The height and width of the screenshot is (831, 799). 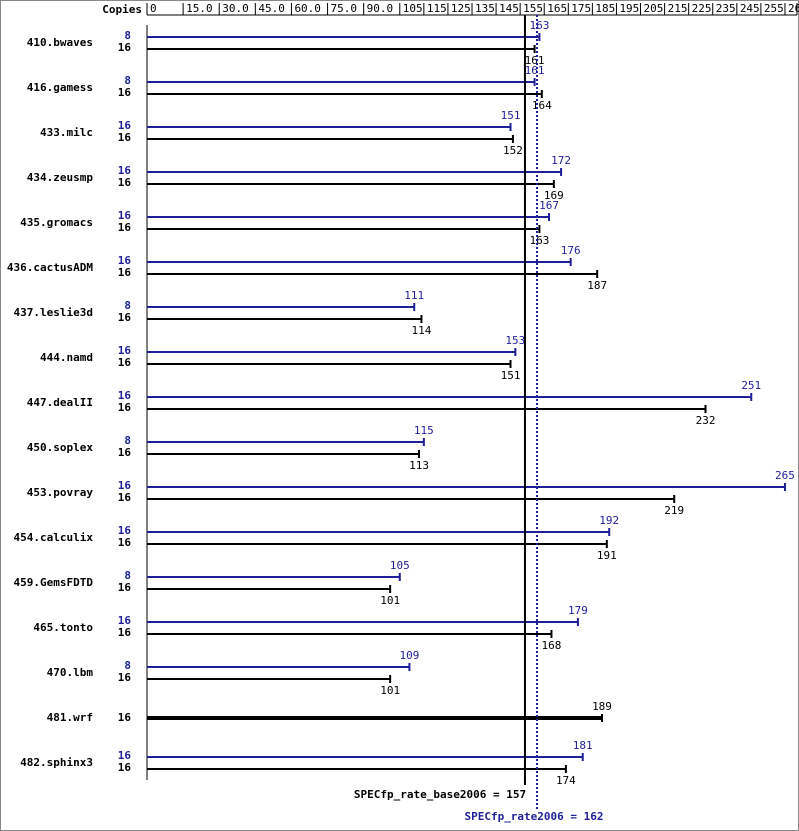 What do you see at coordinates (440, 794) in the screenshot?
I see `reference-label: SPECfp_rate_base2006 = 157` at bounding box center [440, 794].